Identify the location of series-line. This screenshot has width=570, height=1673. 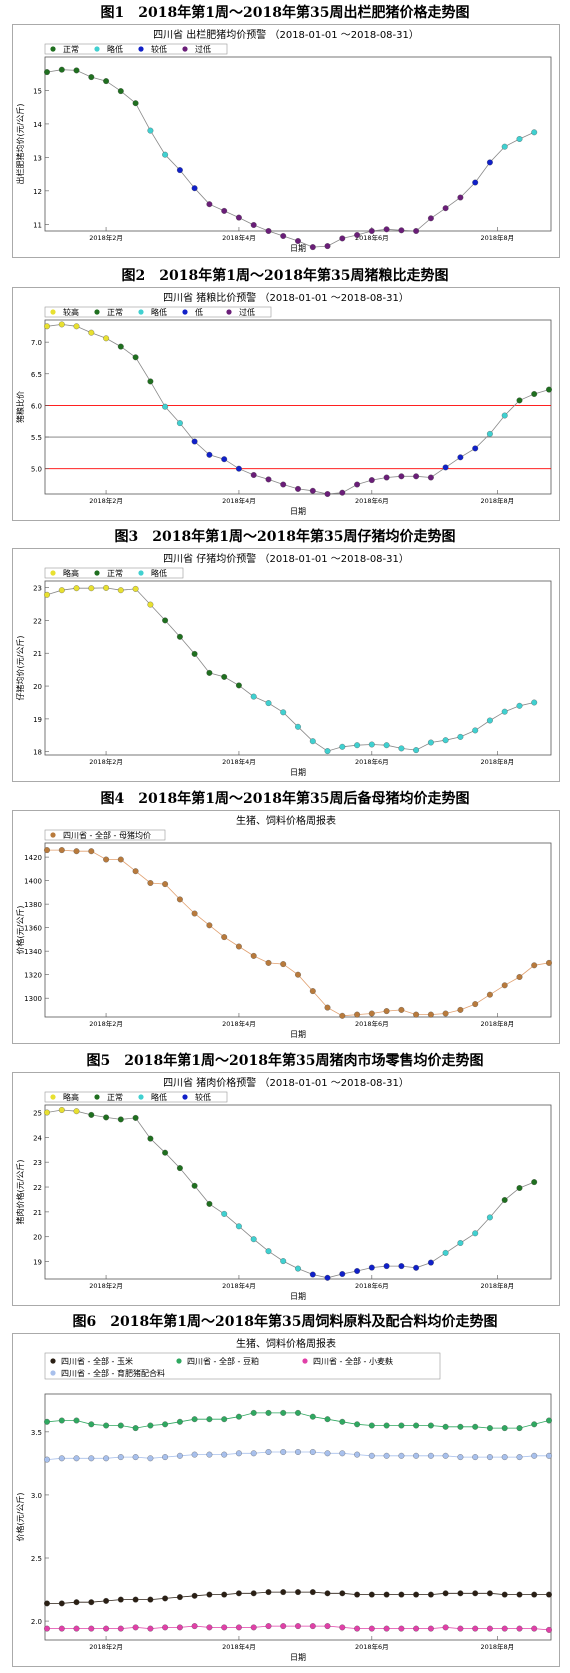
(290, 158).